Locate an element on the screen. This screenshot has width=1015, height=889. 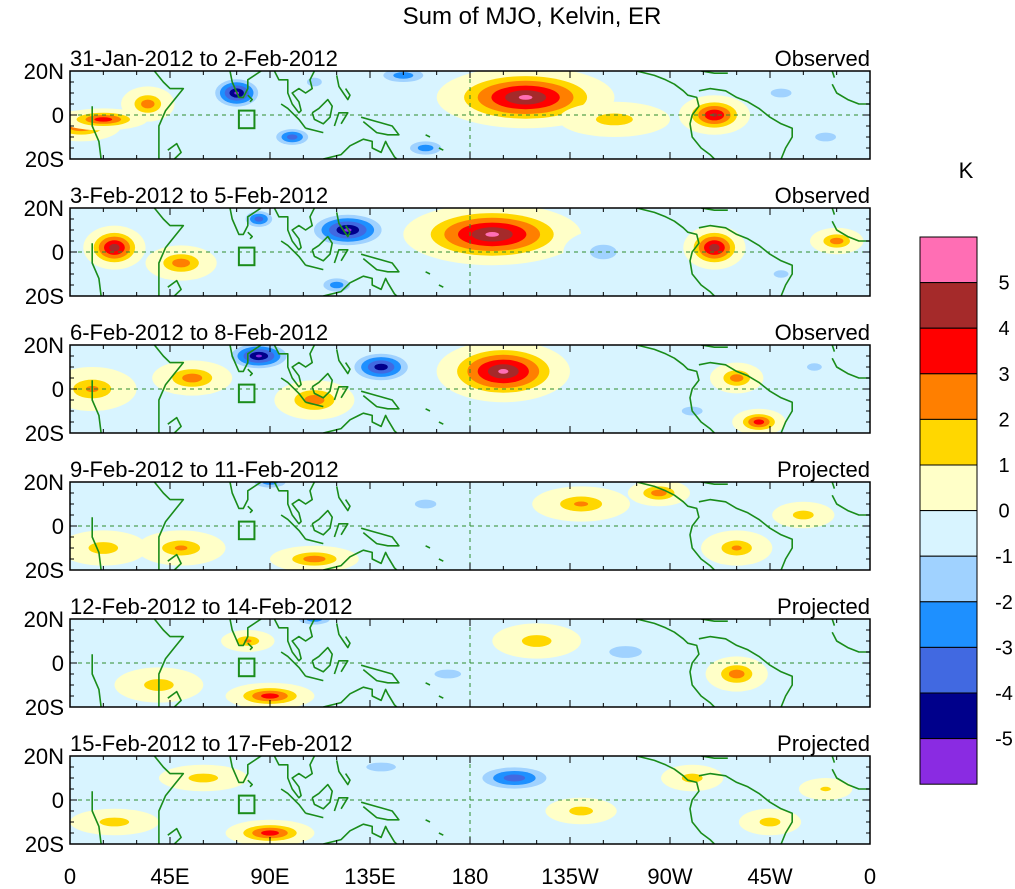
colorbar-label: -5 is located at coordinates (1004, 740).